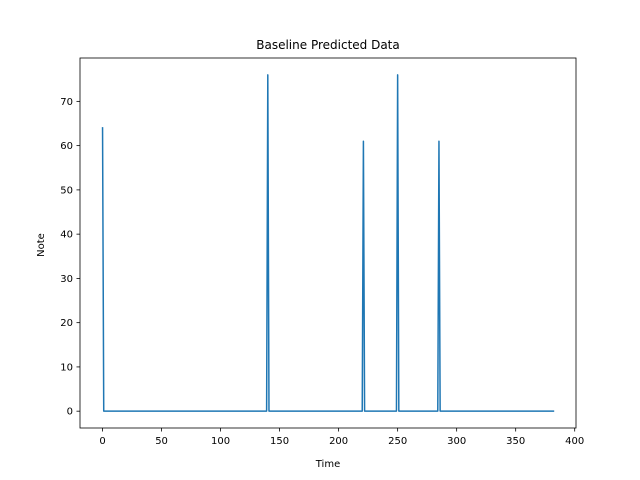 Image resolution: width=640 pixels, height=480 pixels. I want to click on x-axis-ticks: 0 50 100 150 200 250 300 350 400, so click(341, 437).